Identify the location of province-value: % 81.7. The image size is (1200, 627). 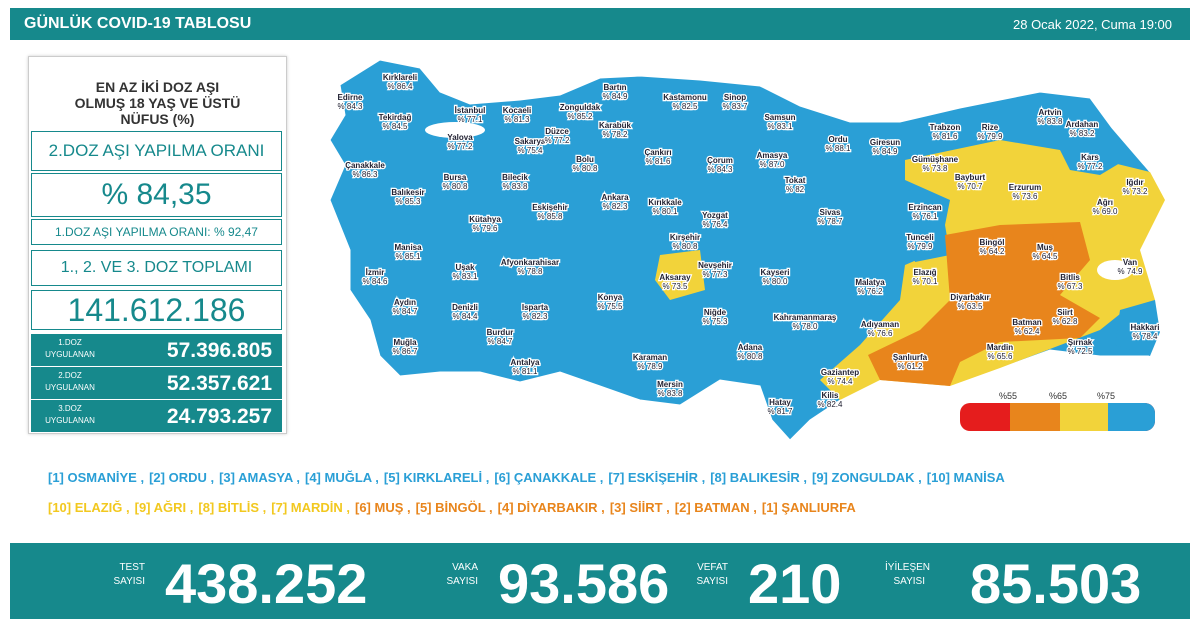
(780, 411).